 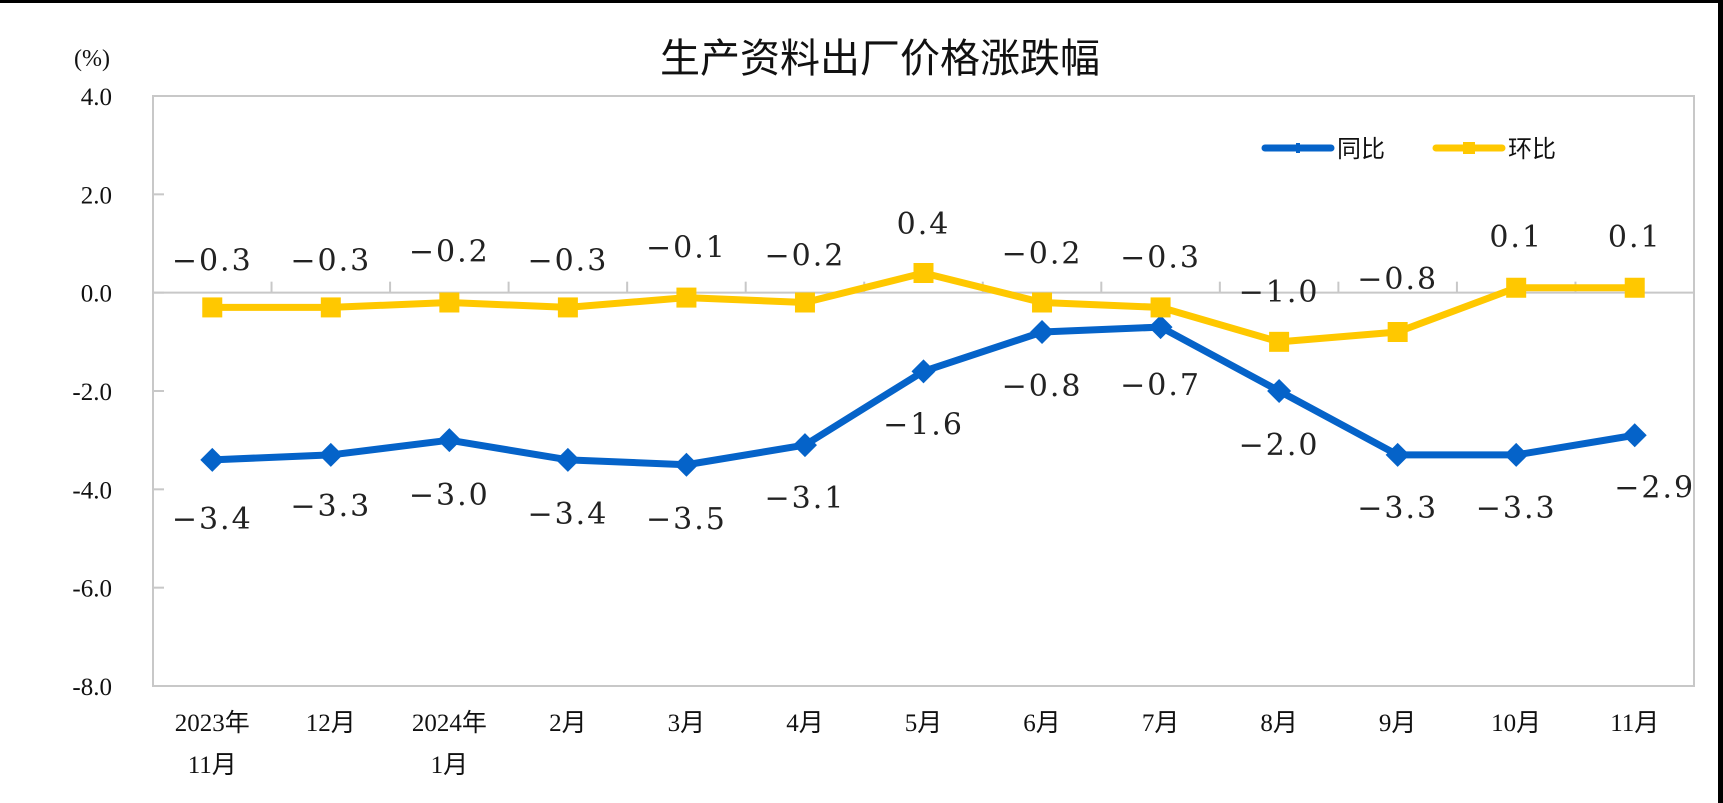 I want to click on chart-title: 生产资料出厂价格涨跌幅, so click(x=880, y=59).